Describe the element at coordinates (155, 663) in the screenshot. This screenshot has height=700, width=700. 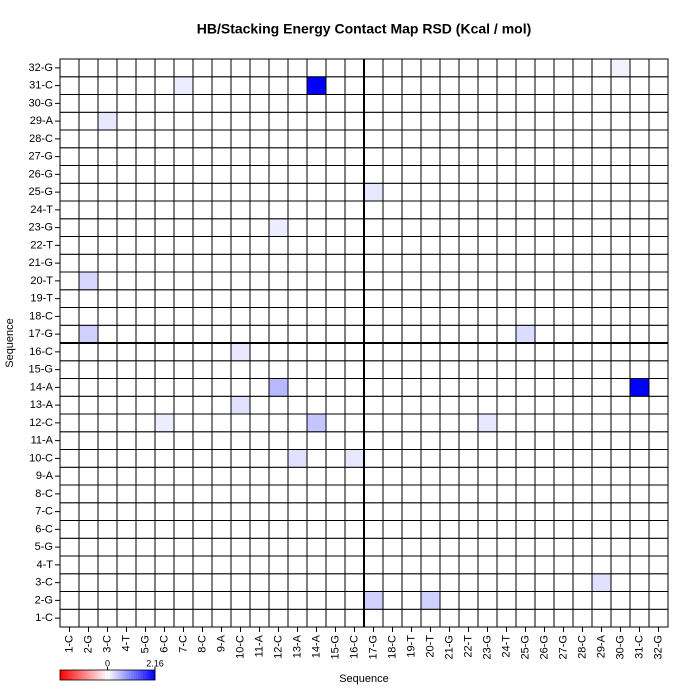
I see `colorbar-tick-label: 2.16` at that location.